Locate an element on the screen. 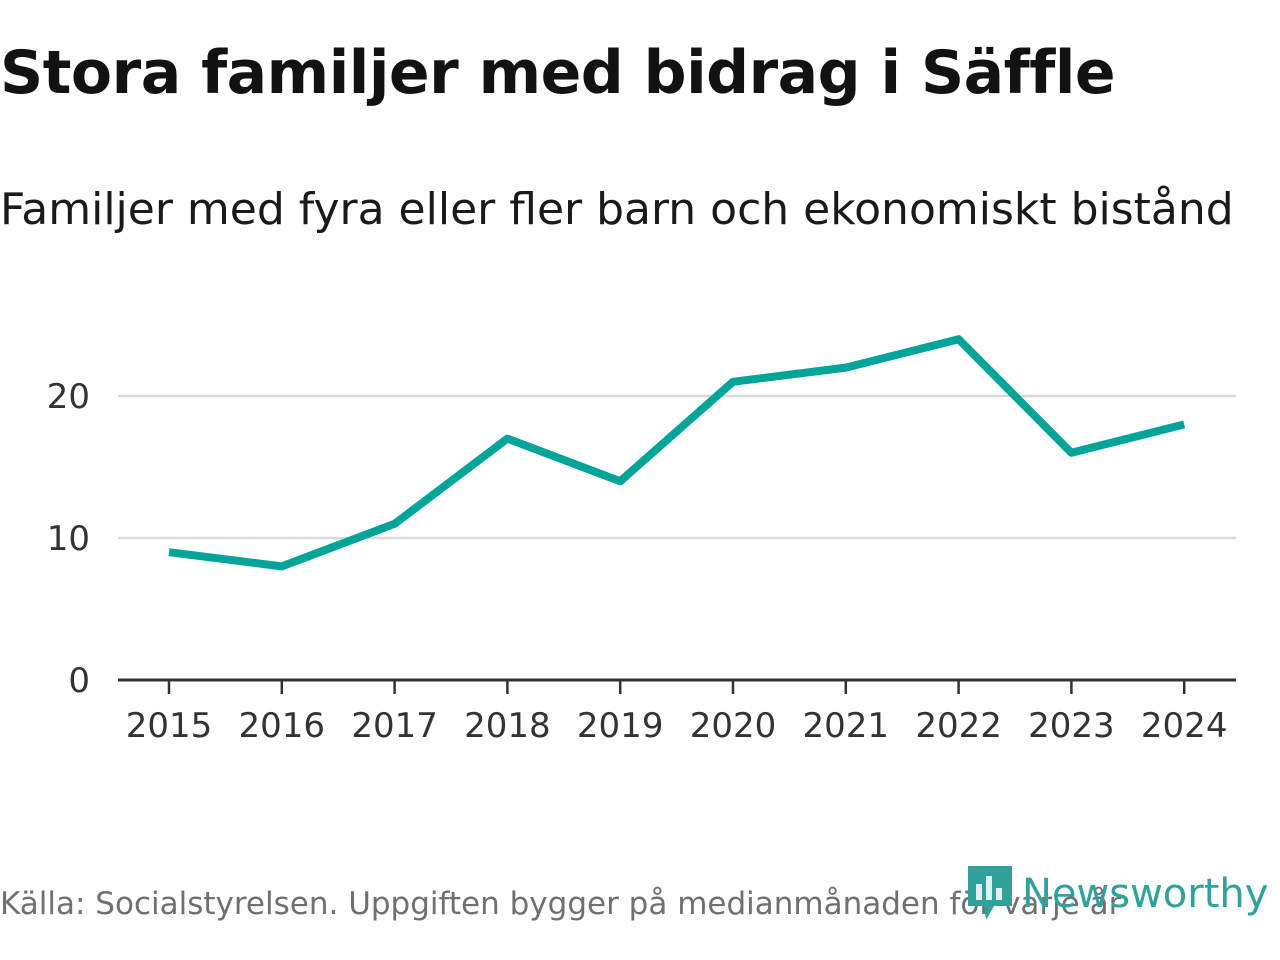 The height and width of the screenshot is (960, 1280). brand-logo: Newsworthy is located at coordinates (1116, 894).